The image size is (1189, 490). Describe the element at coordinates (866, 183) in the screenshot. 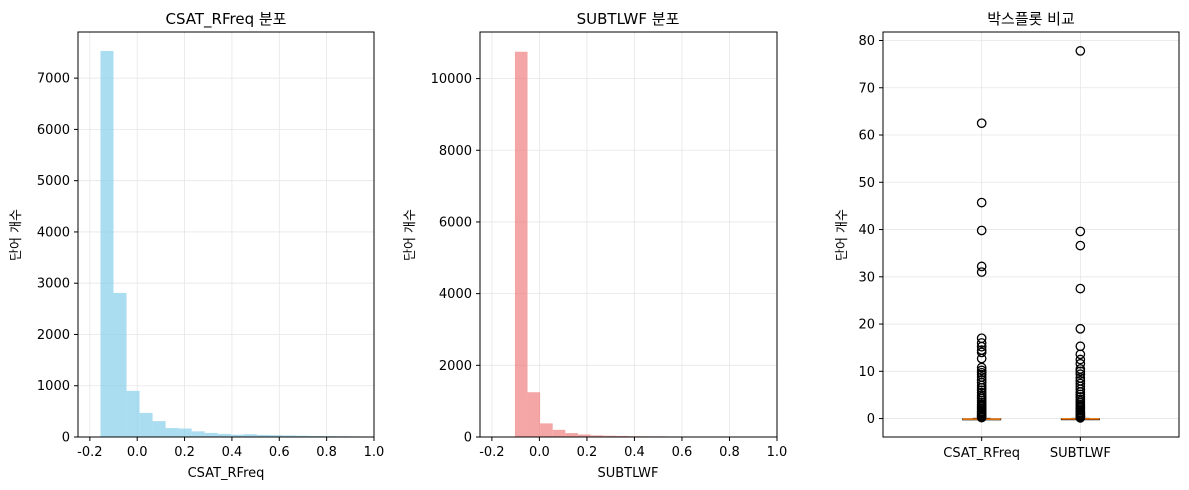

I see `y-tick-label: 50` at that location.